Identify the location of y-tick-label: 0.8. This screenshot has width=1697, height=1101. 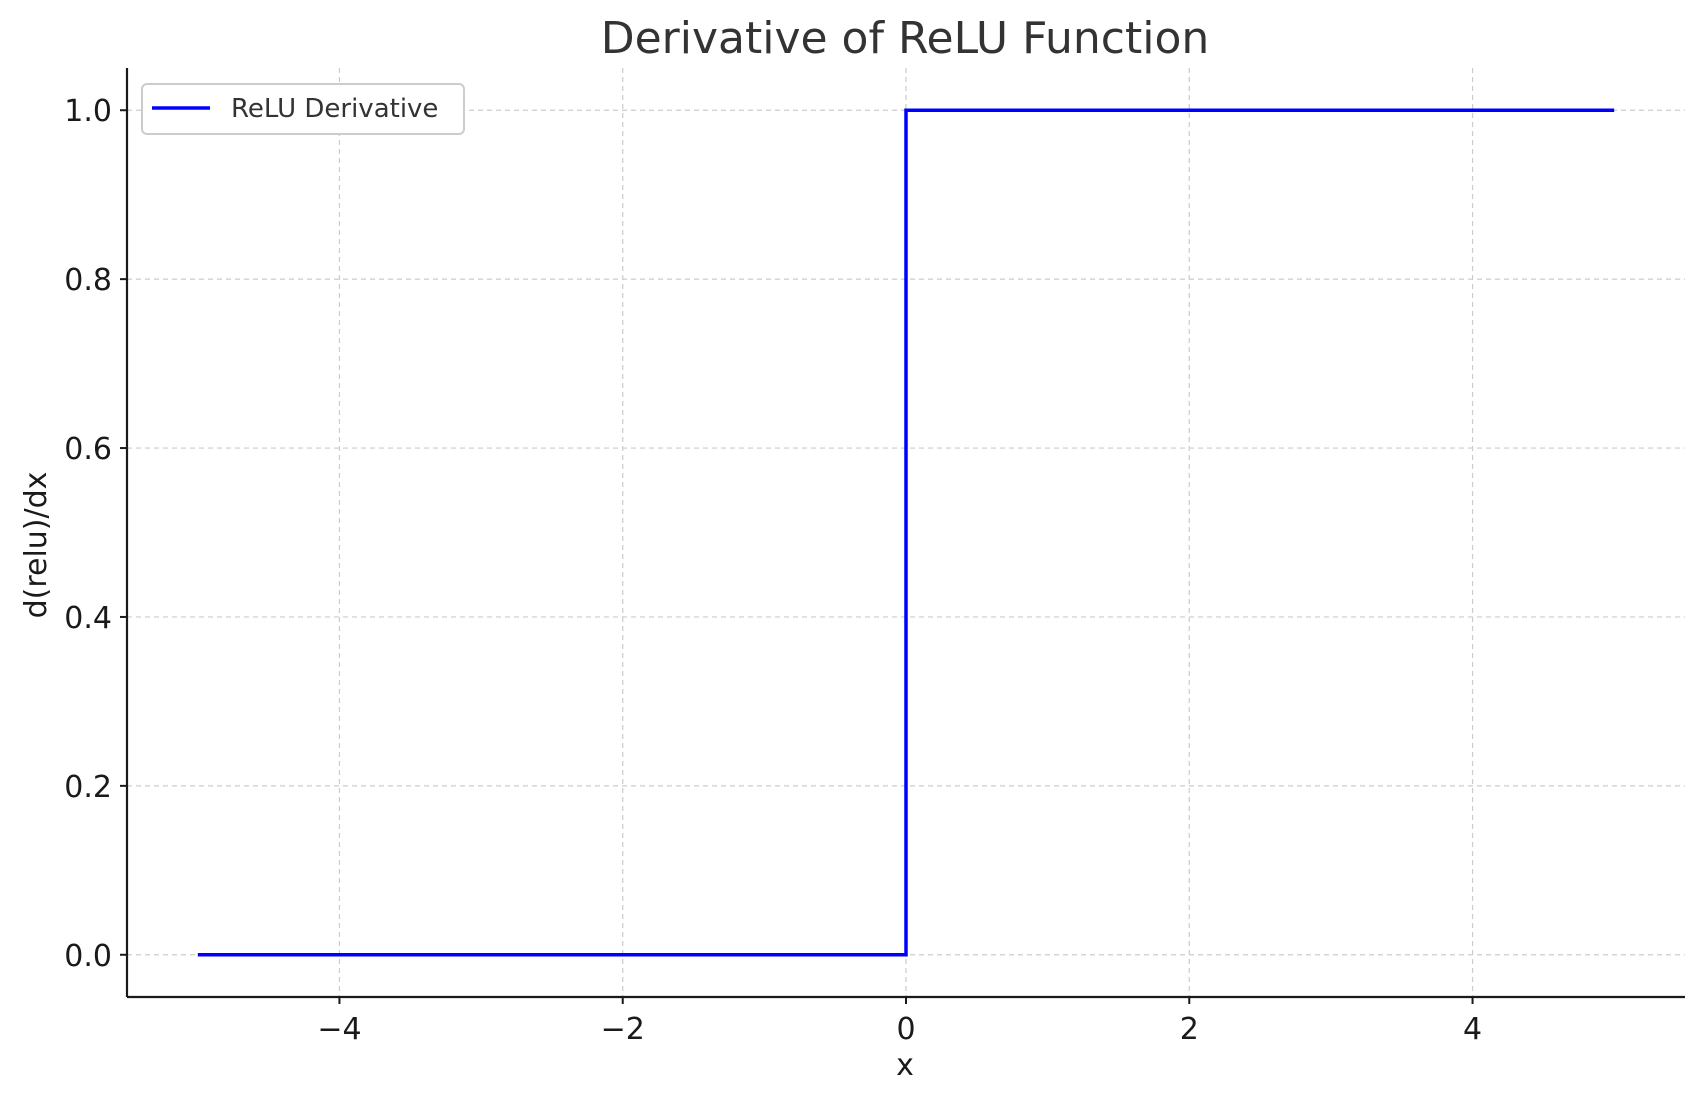
(88, 280).